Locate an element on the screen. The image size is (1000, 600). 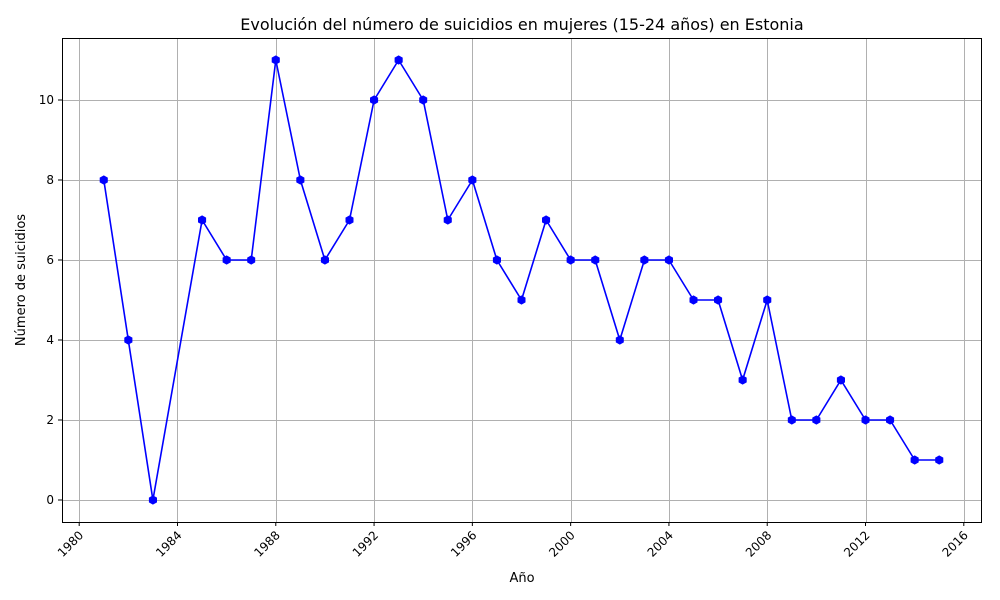
x-tick-label: 2004 is located at coordinates (660, 543).